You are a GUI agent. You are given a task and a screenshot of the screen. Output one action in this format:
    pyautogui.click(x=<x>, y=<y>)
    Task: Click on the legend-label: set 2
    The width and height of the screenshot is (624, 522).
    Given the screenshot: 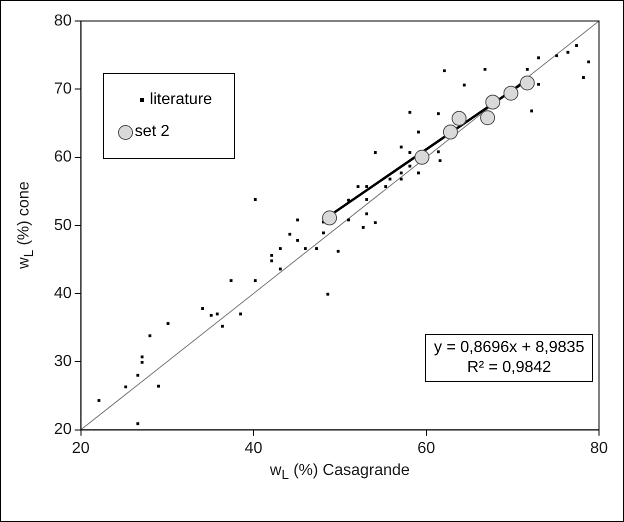 What is the action you would take?
    pyautogui.click(x=152, y=132)
    